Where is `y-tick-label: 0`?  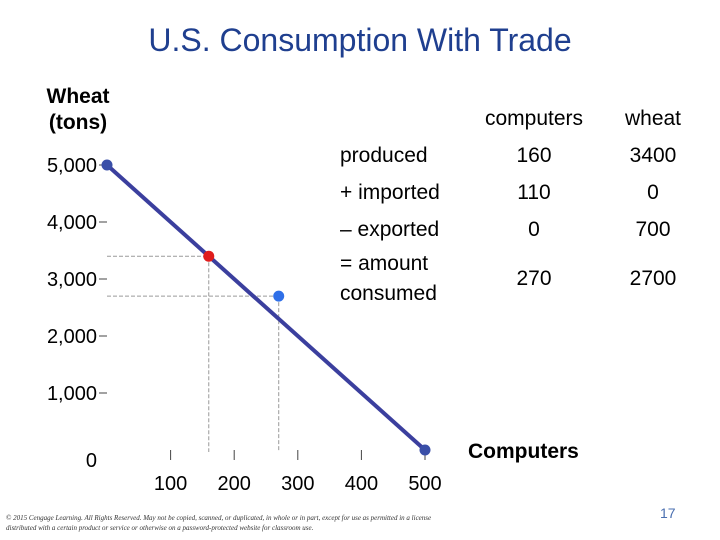
y-tick-label: 0 is located at coordinates (91, 461).